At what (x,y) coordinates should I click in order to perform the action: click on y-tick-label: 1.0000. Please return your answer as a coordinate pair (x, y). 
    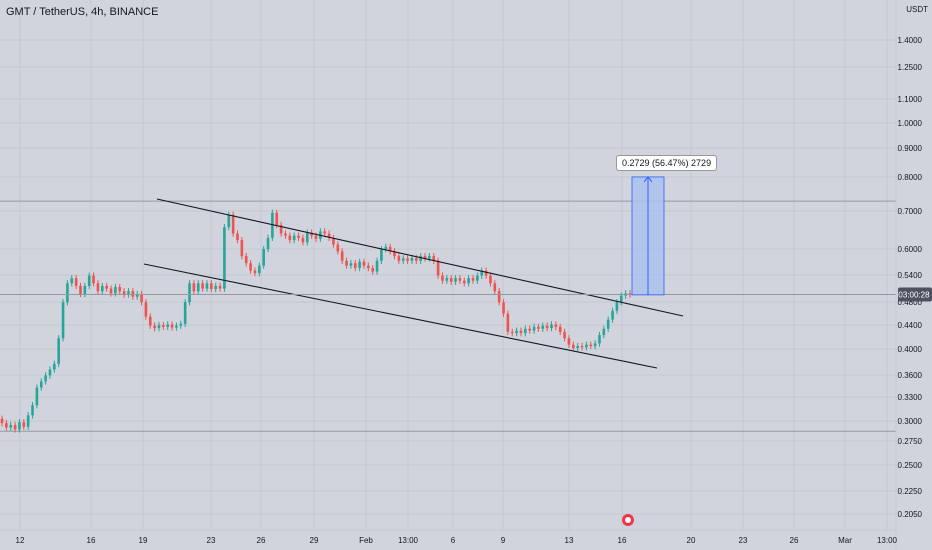
    Looking at the image, I should click on (910, 123).